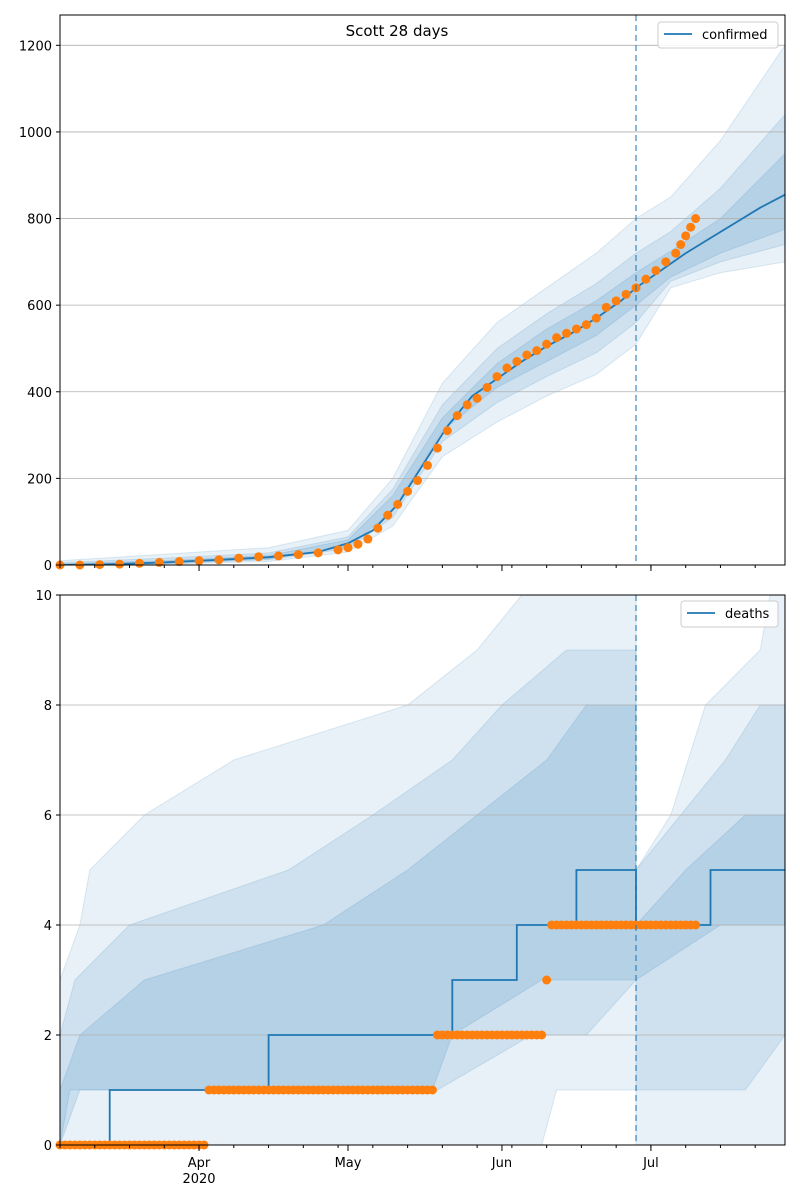 This screenshot has width=800, height=1200. Describe the element at coordinates (397, 31) in the screenshot. I see `chart-title: Scott 28 days` at that location.